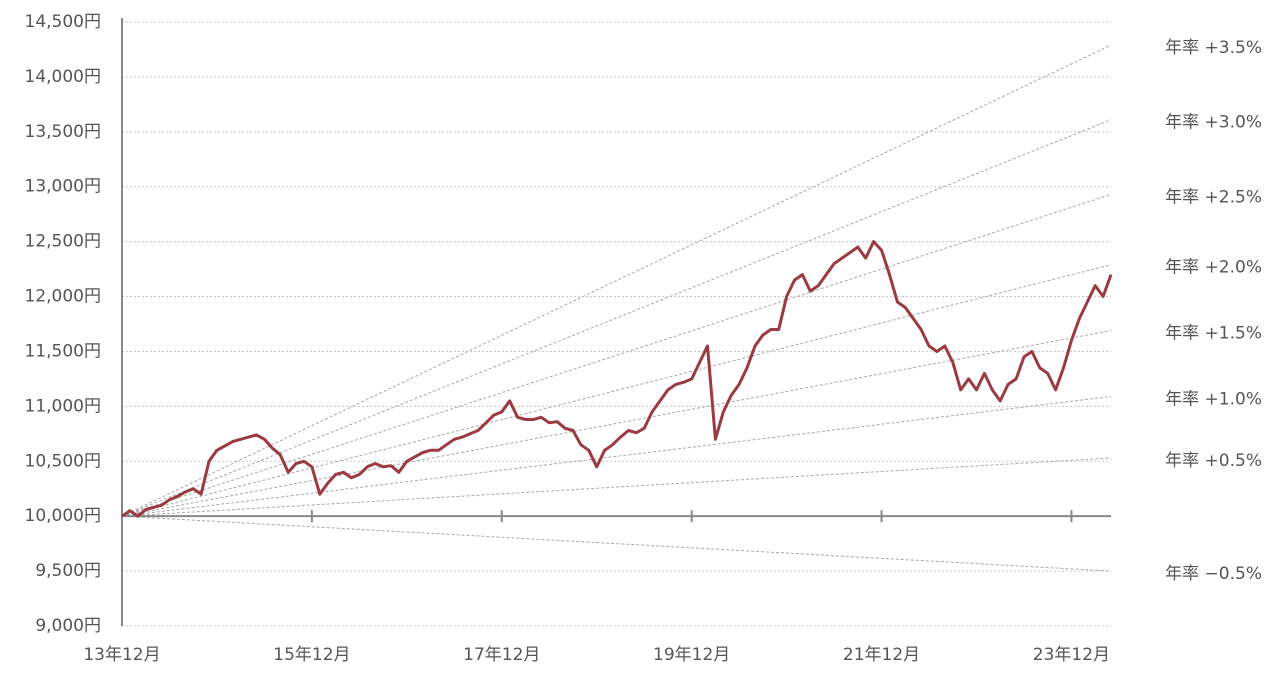  What do you see at coordinates (1071, 655) in the screenshot?
I see `x-tick-label: 23年12月` at bounding box center [1071, 655].